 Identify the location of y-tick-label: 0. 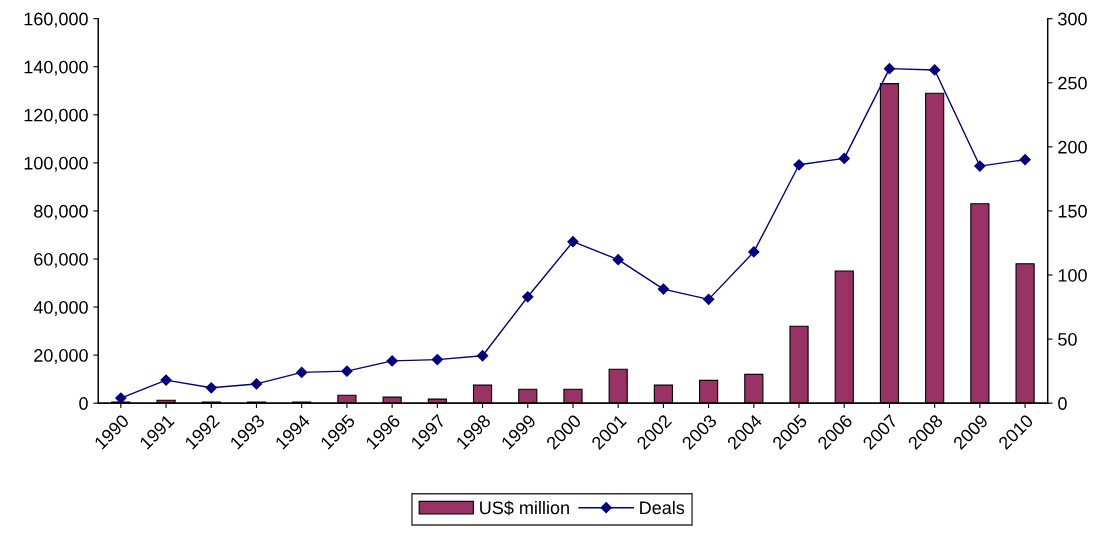
(83, 403).